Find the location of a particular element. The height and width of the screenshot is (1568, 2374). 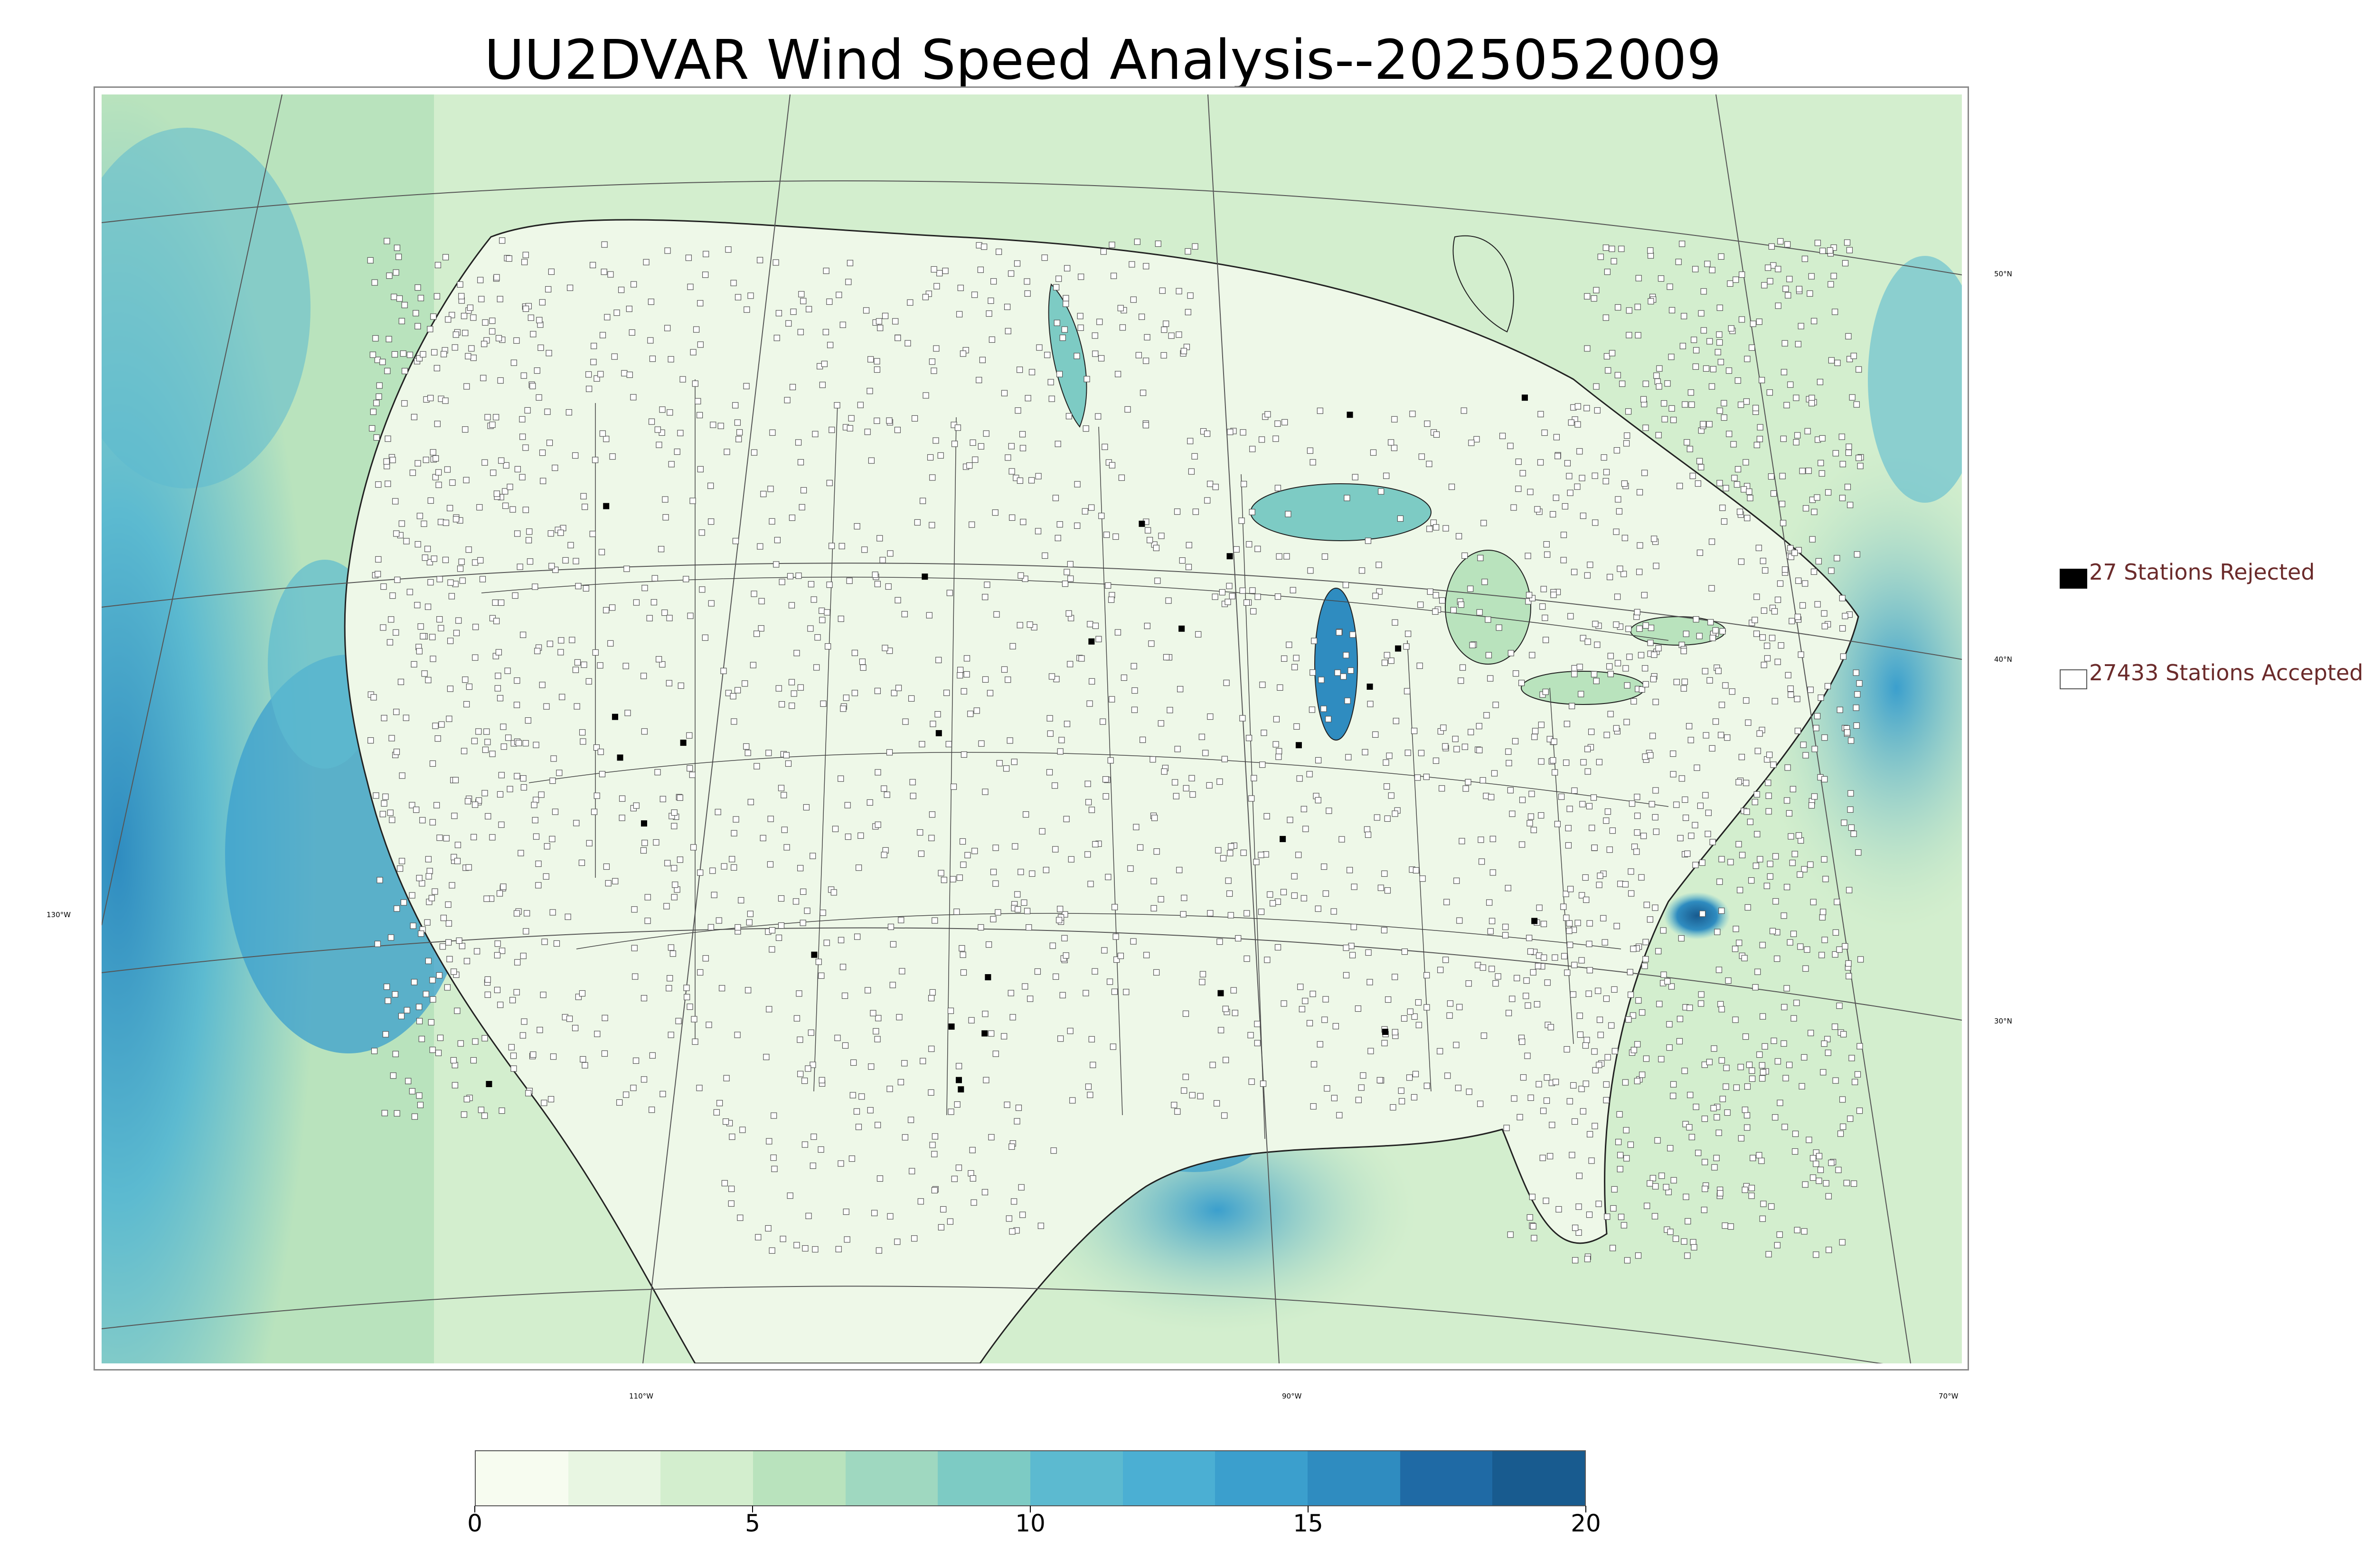

latitude-label-50n: 50°N is located at coordinates (2003, 274).